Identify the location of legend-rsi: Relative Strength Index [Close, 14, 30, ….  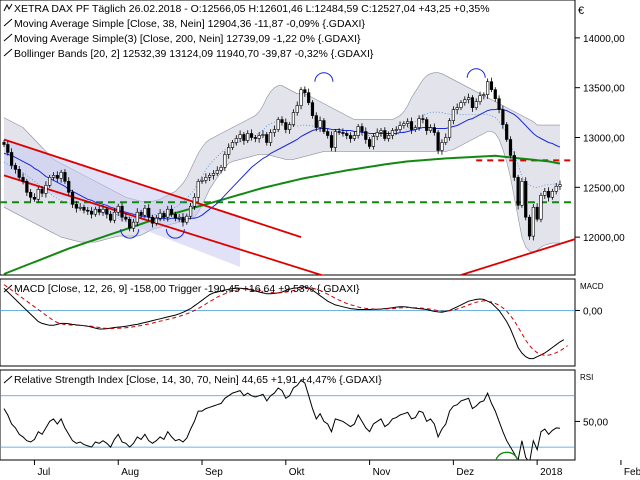
(198, 380).